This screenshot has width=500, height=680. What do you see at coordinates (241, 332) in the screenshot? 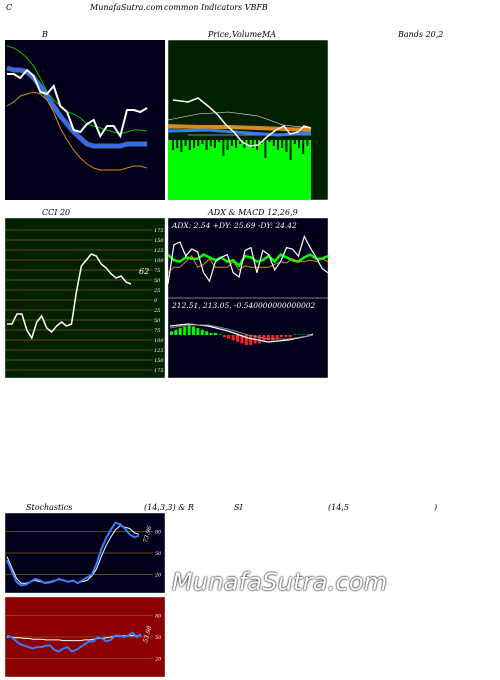
I see `macd-signal-line` at bounding box center [241, 332].